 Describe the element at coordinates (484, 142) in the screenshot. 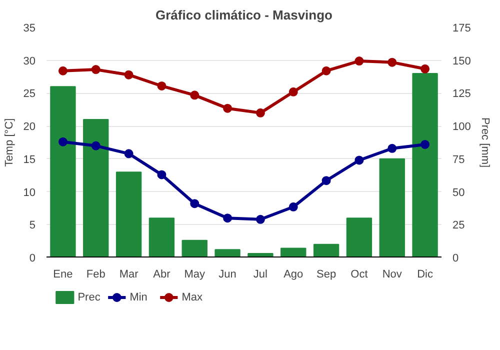

I see `y2-axis-title: Prec [mm]` at that location.